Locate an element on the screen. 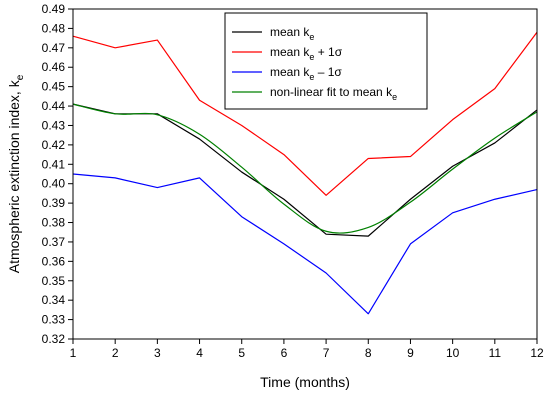 The image size is (550, 400). x-tick-label: 7 is located at coordinates (326, 353).